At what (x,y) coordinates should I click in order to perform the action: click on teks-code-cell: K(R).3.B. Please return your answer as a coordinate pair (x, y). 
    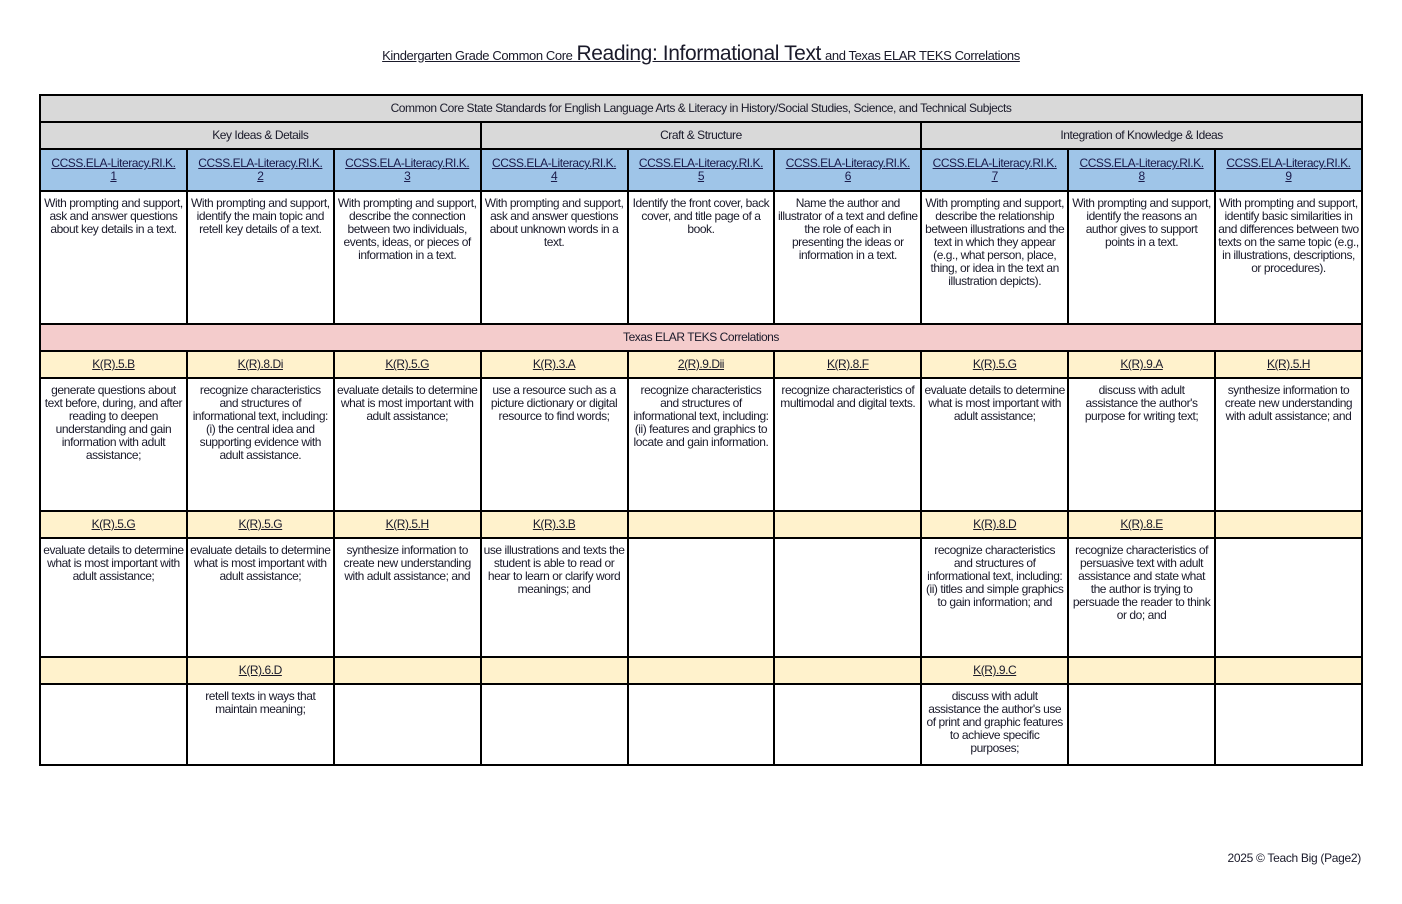
    Looking at the image, I should click on (554, 524).